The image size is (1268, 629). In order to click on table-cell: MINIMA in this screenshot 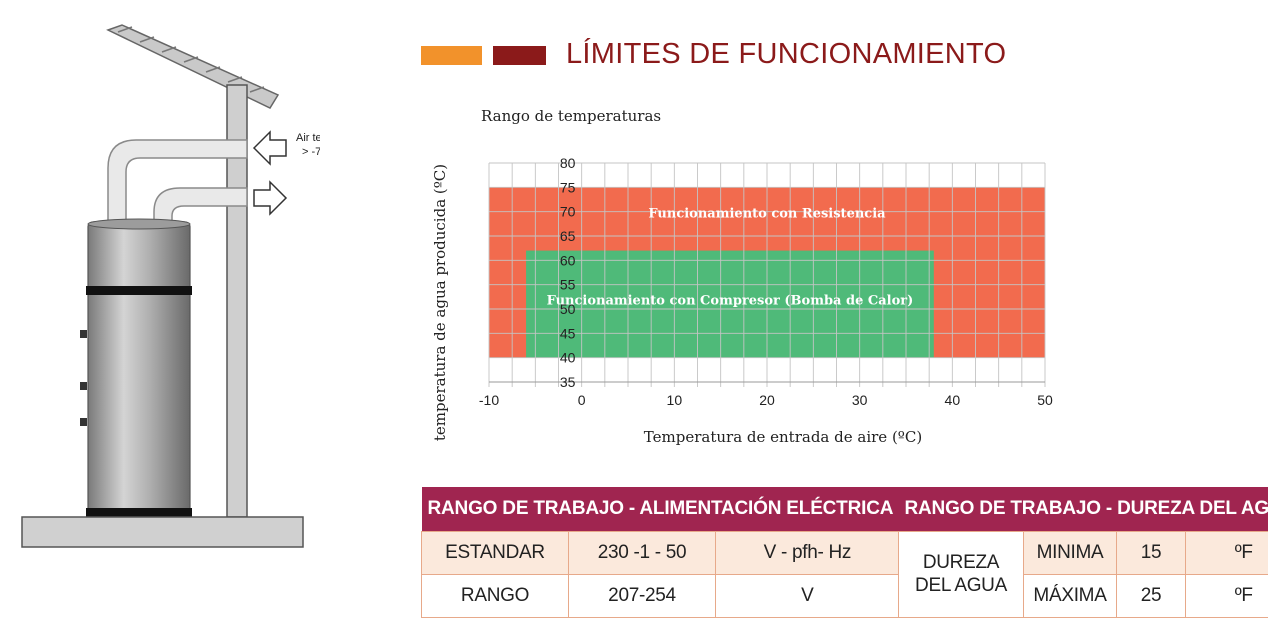, I will do `click(1070, 553)`.